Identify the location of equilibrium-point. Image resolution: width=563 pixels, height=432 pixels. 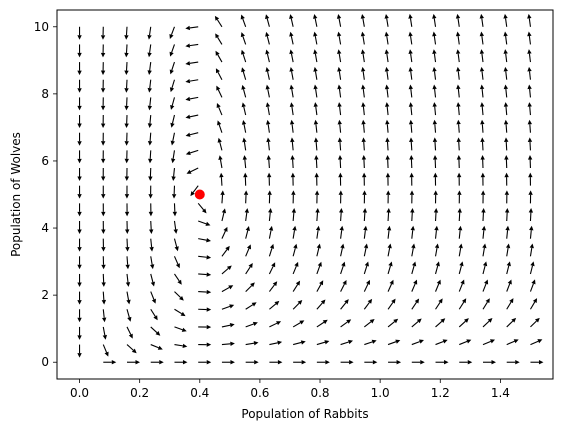
(199, 194).